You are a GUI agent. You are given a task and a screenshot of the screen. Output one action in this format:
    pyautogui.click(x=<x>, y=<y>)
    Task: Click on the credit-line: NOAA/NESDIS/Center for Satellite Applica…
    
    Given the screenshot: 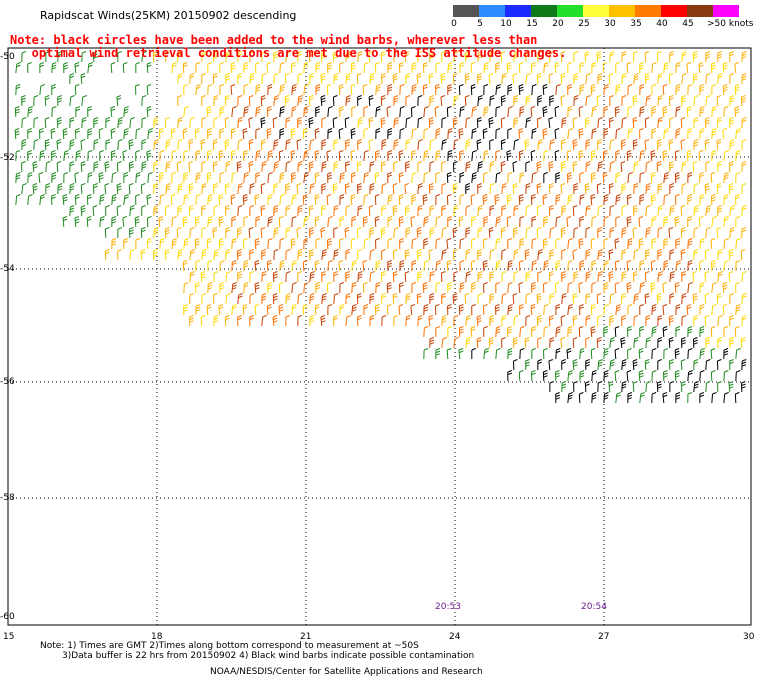 What is the action you would take?
    pyautogui.click(x=346, y=672)
    